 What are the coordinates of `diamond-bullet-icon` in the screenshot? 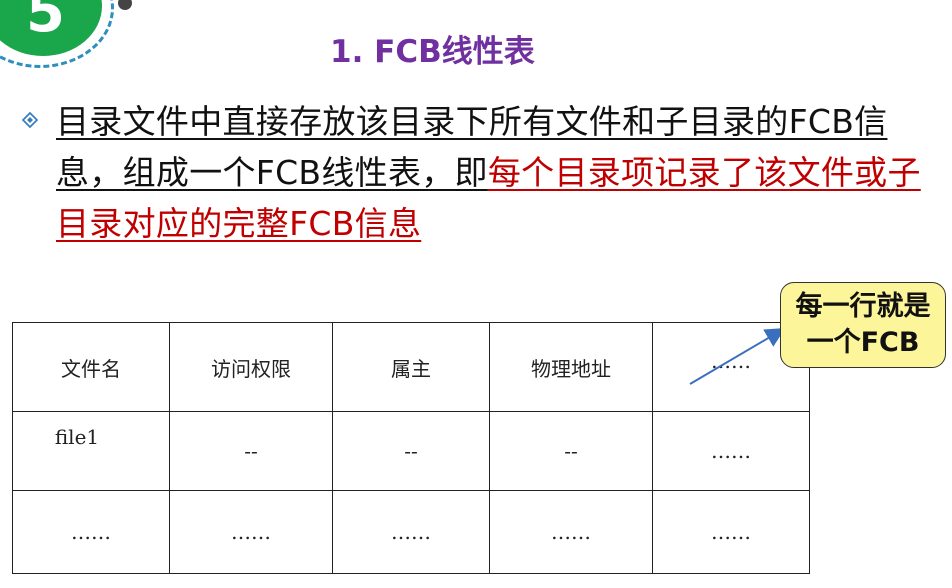 It's located at (30, 120).